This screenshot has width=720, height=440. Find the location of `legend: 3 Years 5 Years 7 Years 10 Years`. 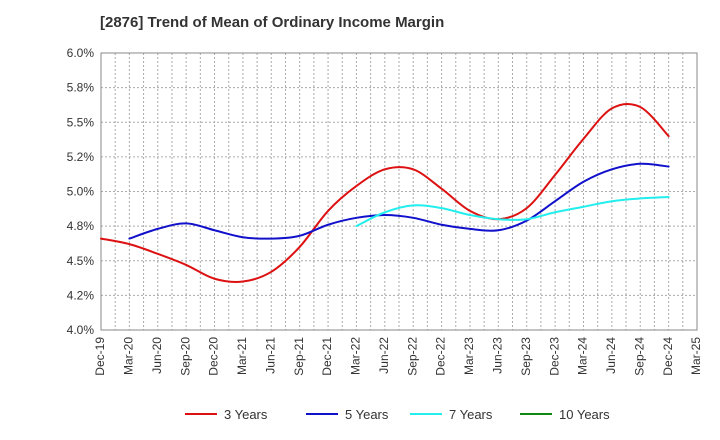

legend: 3 Years 5 Years 7 Years 10 Years is located at coordinates (397, 414).